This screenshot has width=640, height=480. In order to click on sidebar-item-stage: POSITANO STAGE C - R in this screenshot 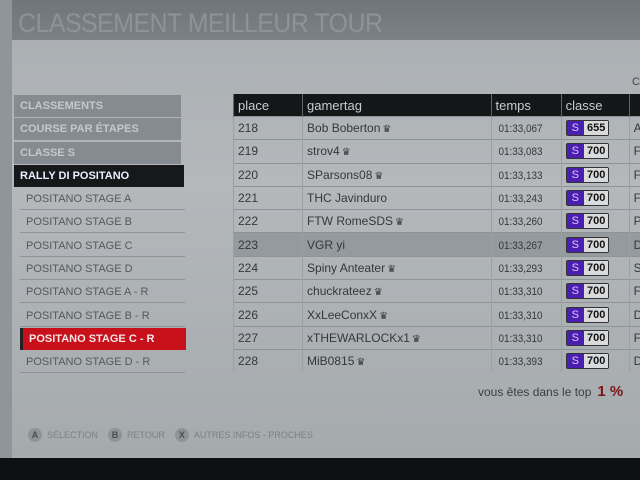, I will do `click(103, 338)`.